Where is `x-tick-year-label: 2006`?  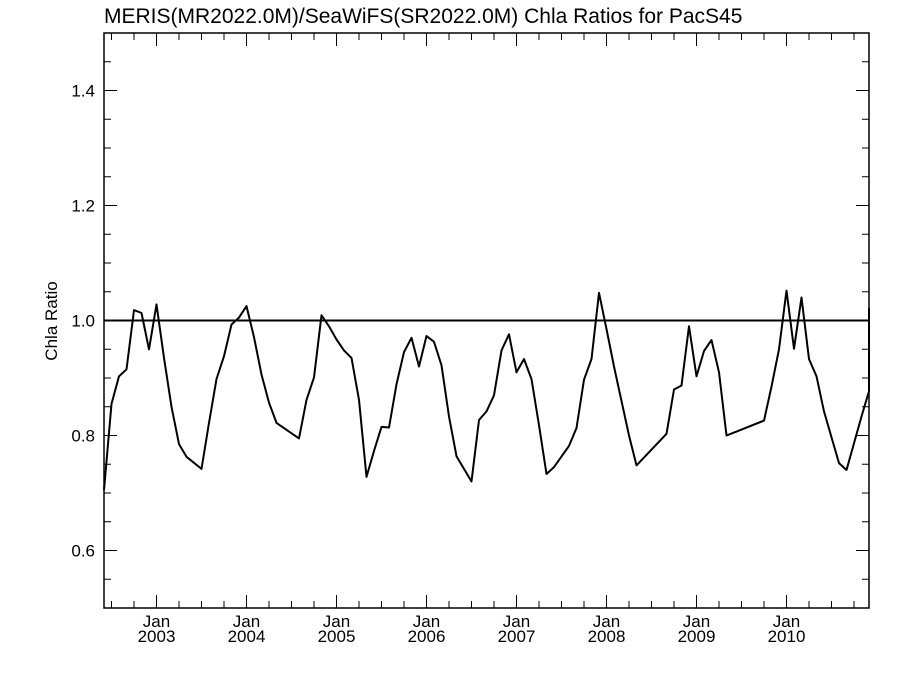 x-tick-year-label: 2006 is located at coordinates (427, 636).